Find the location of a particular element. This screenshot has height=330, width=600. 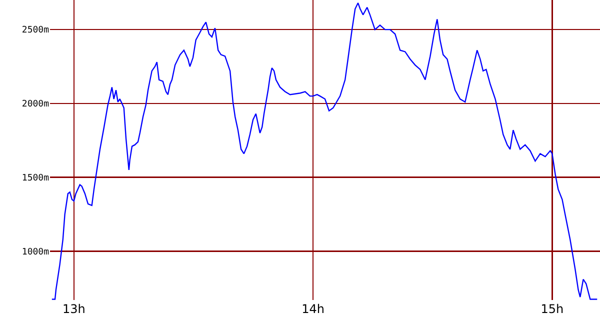

x-tick-label: 14h is located at coordinates (313, 309).